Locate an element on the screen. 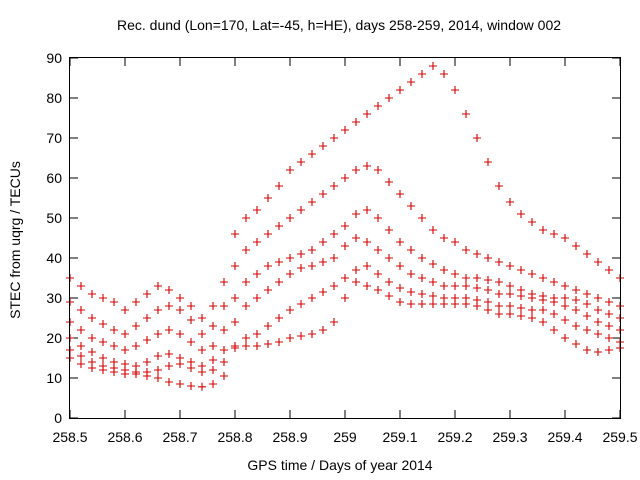  x-tick-label: 259 is located at coordinates (345, 437).